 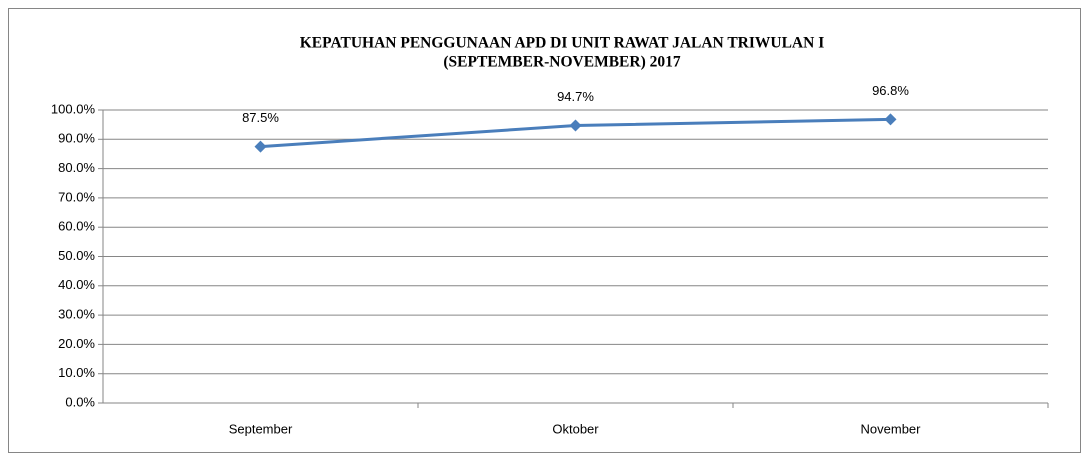 What do you see at coordinates (76, 196) in the screenshot?
I see `y-tick-label: 70.0%` at bounding box center [76, 196].